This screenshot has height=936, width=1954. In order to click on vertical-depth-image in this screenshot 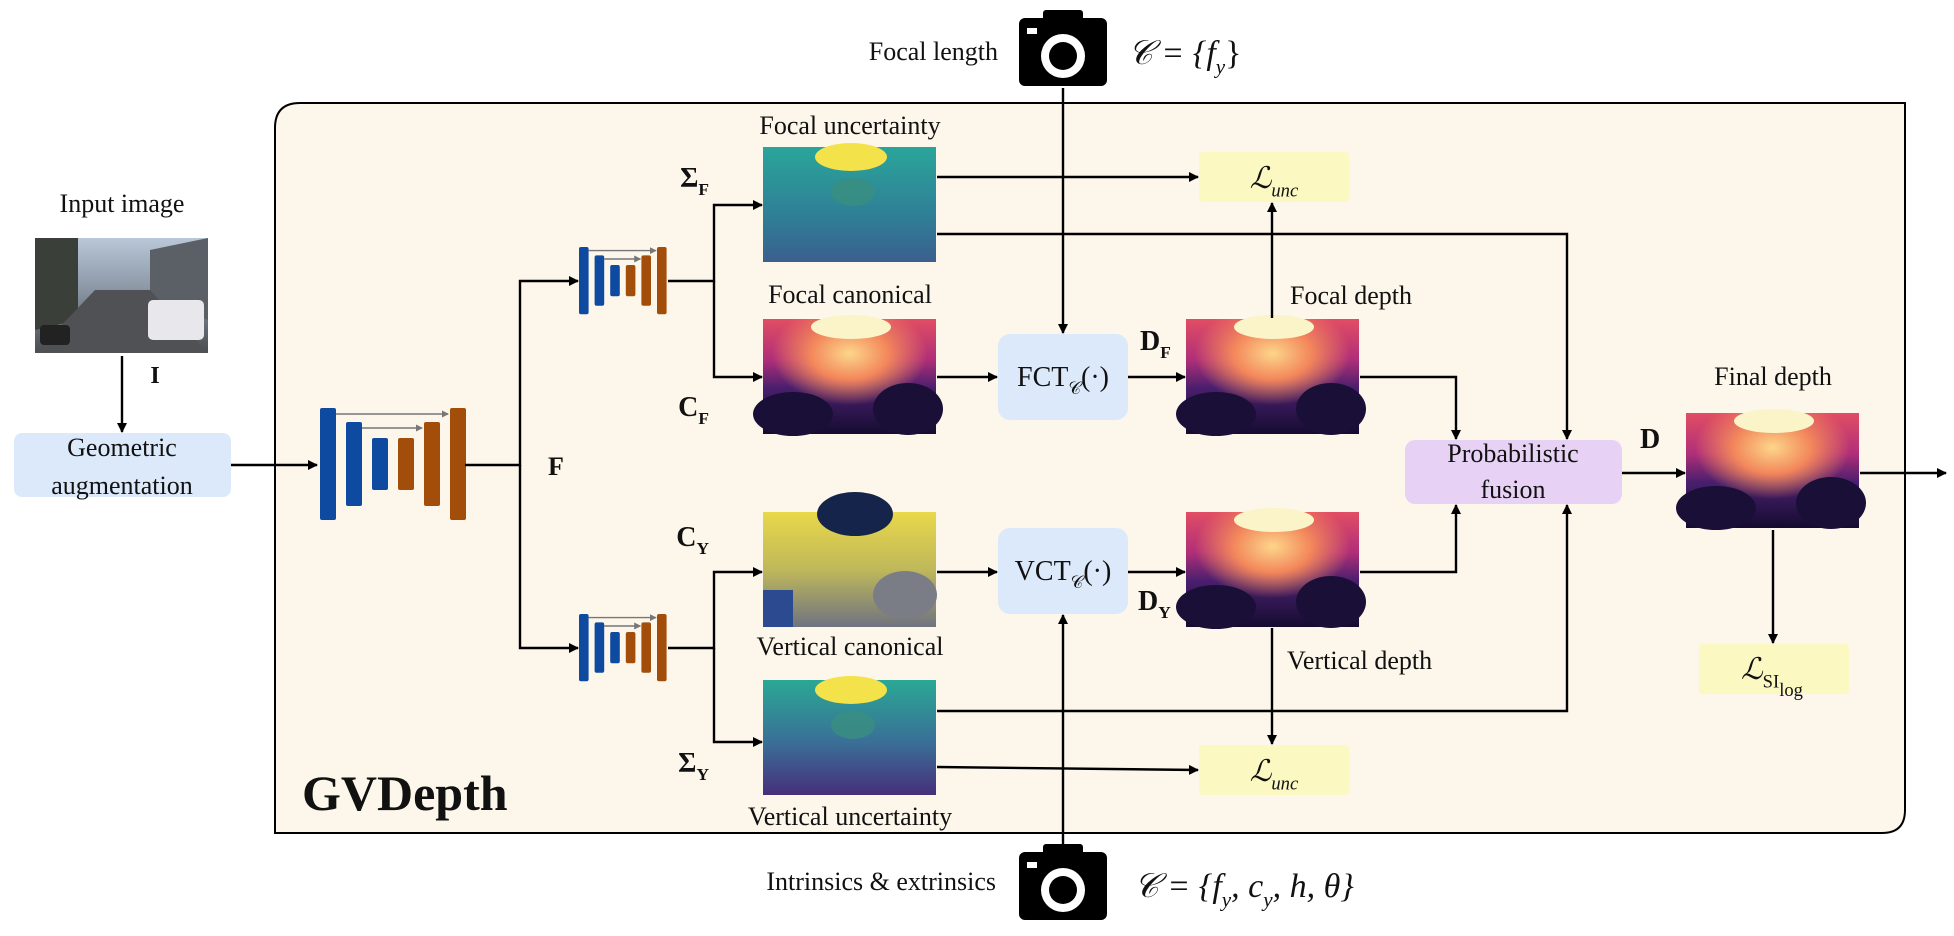, I will do `click(1271, 568)`.